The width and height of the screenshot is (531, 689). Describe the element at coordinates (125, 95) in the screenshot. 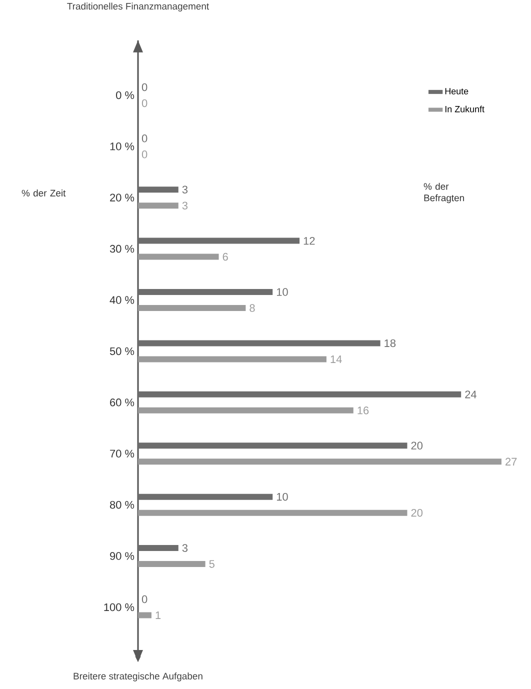

I see `y-tick-label: 0 %` at that location.